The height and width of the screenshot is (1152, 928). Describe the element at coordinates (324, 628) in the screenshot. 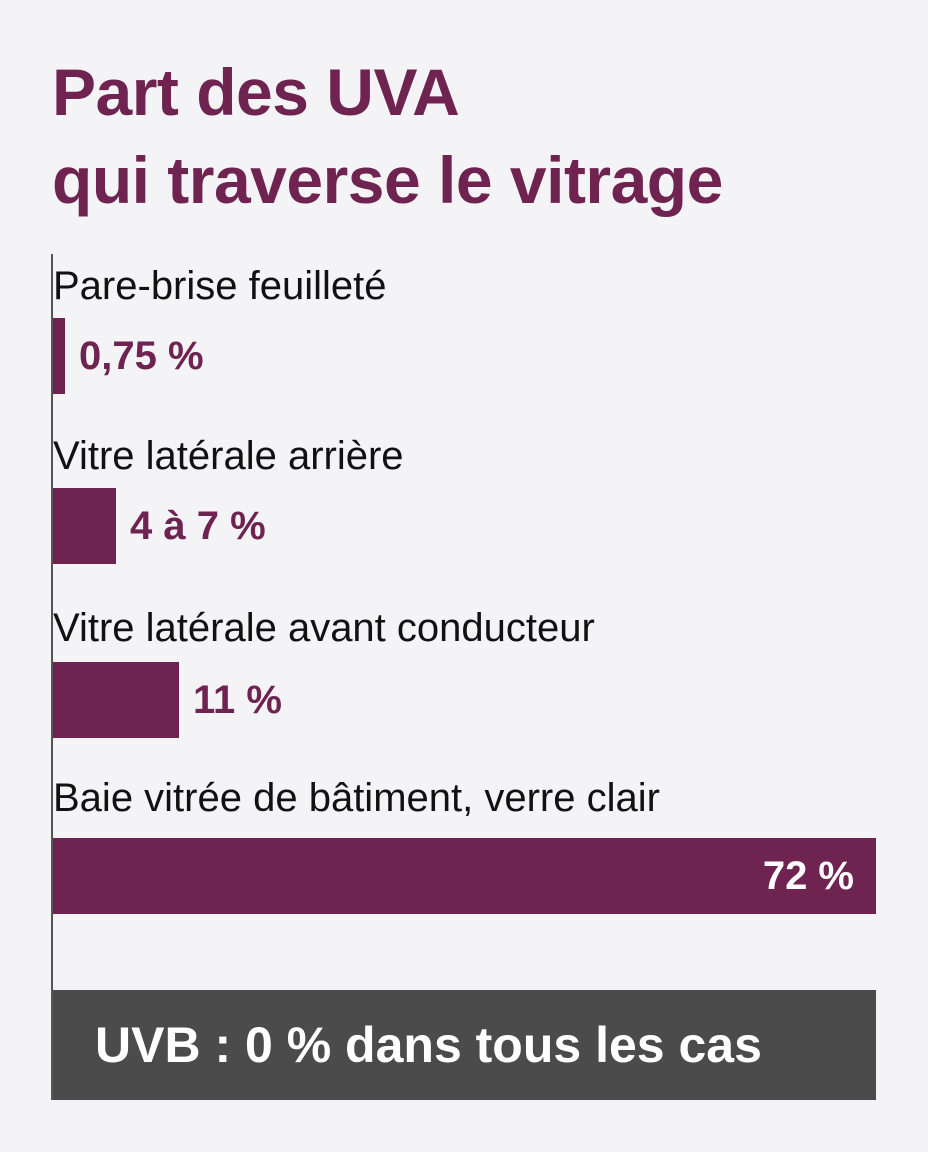

I see `category-label: Vitre latérale avant conducteur` at that location.